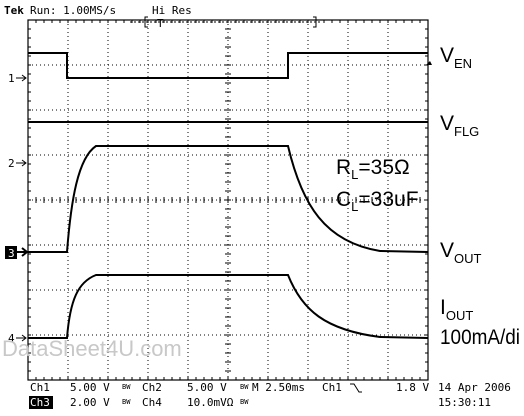 Image resolution: width=524 pixels, height=416 pixels. I want to click on label-ven: VEN, so click(456, 57).